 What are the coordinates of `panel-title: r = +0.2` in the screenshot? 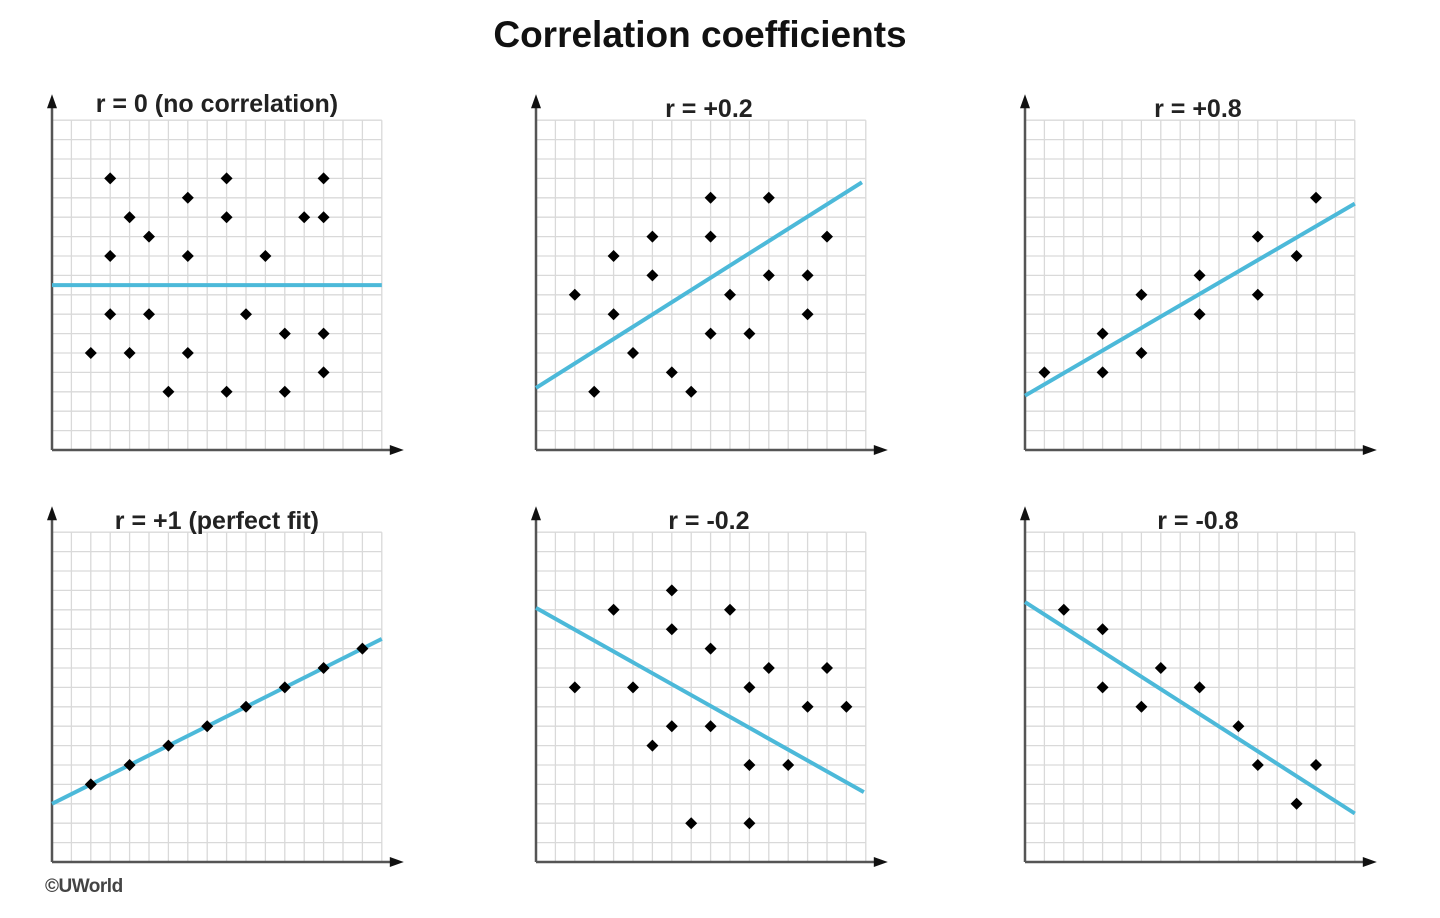 It's located at (709, 109).